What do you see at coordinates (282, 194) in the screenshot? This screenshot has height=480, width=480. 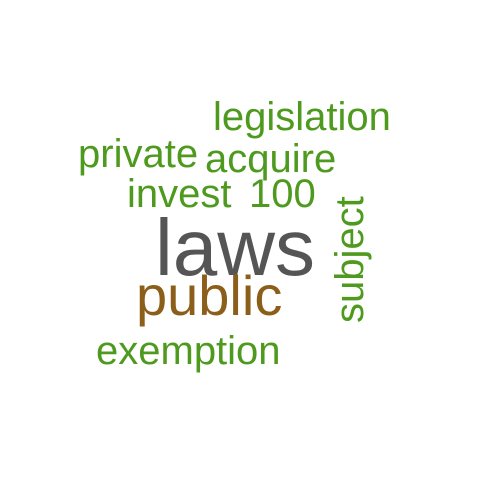 I see `word-100: 100` at bounding box center [282, 194].